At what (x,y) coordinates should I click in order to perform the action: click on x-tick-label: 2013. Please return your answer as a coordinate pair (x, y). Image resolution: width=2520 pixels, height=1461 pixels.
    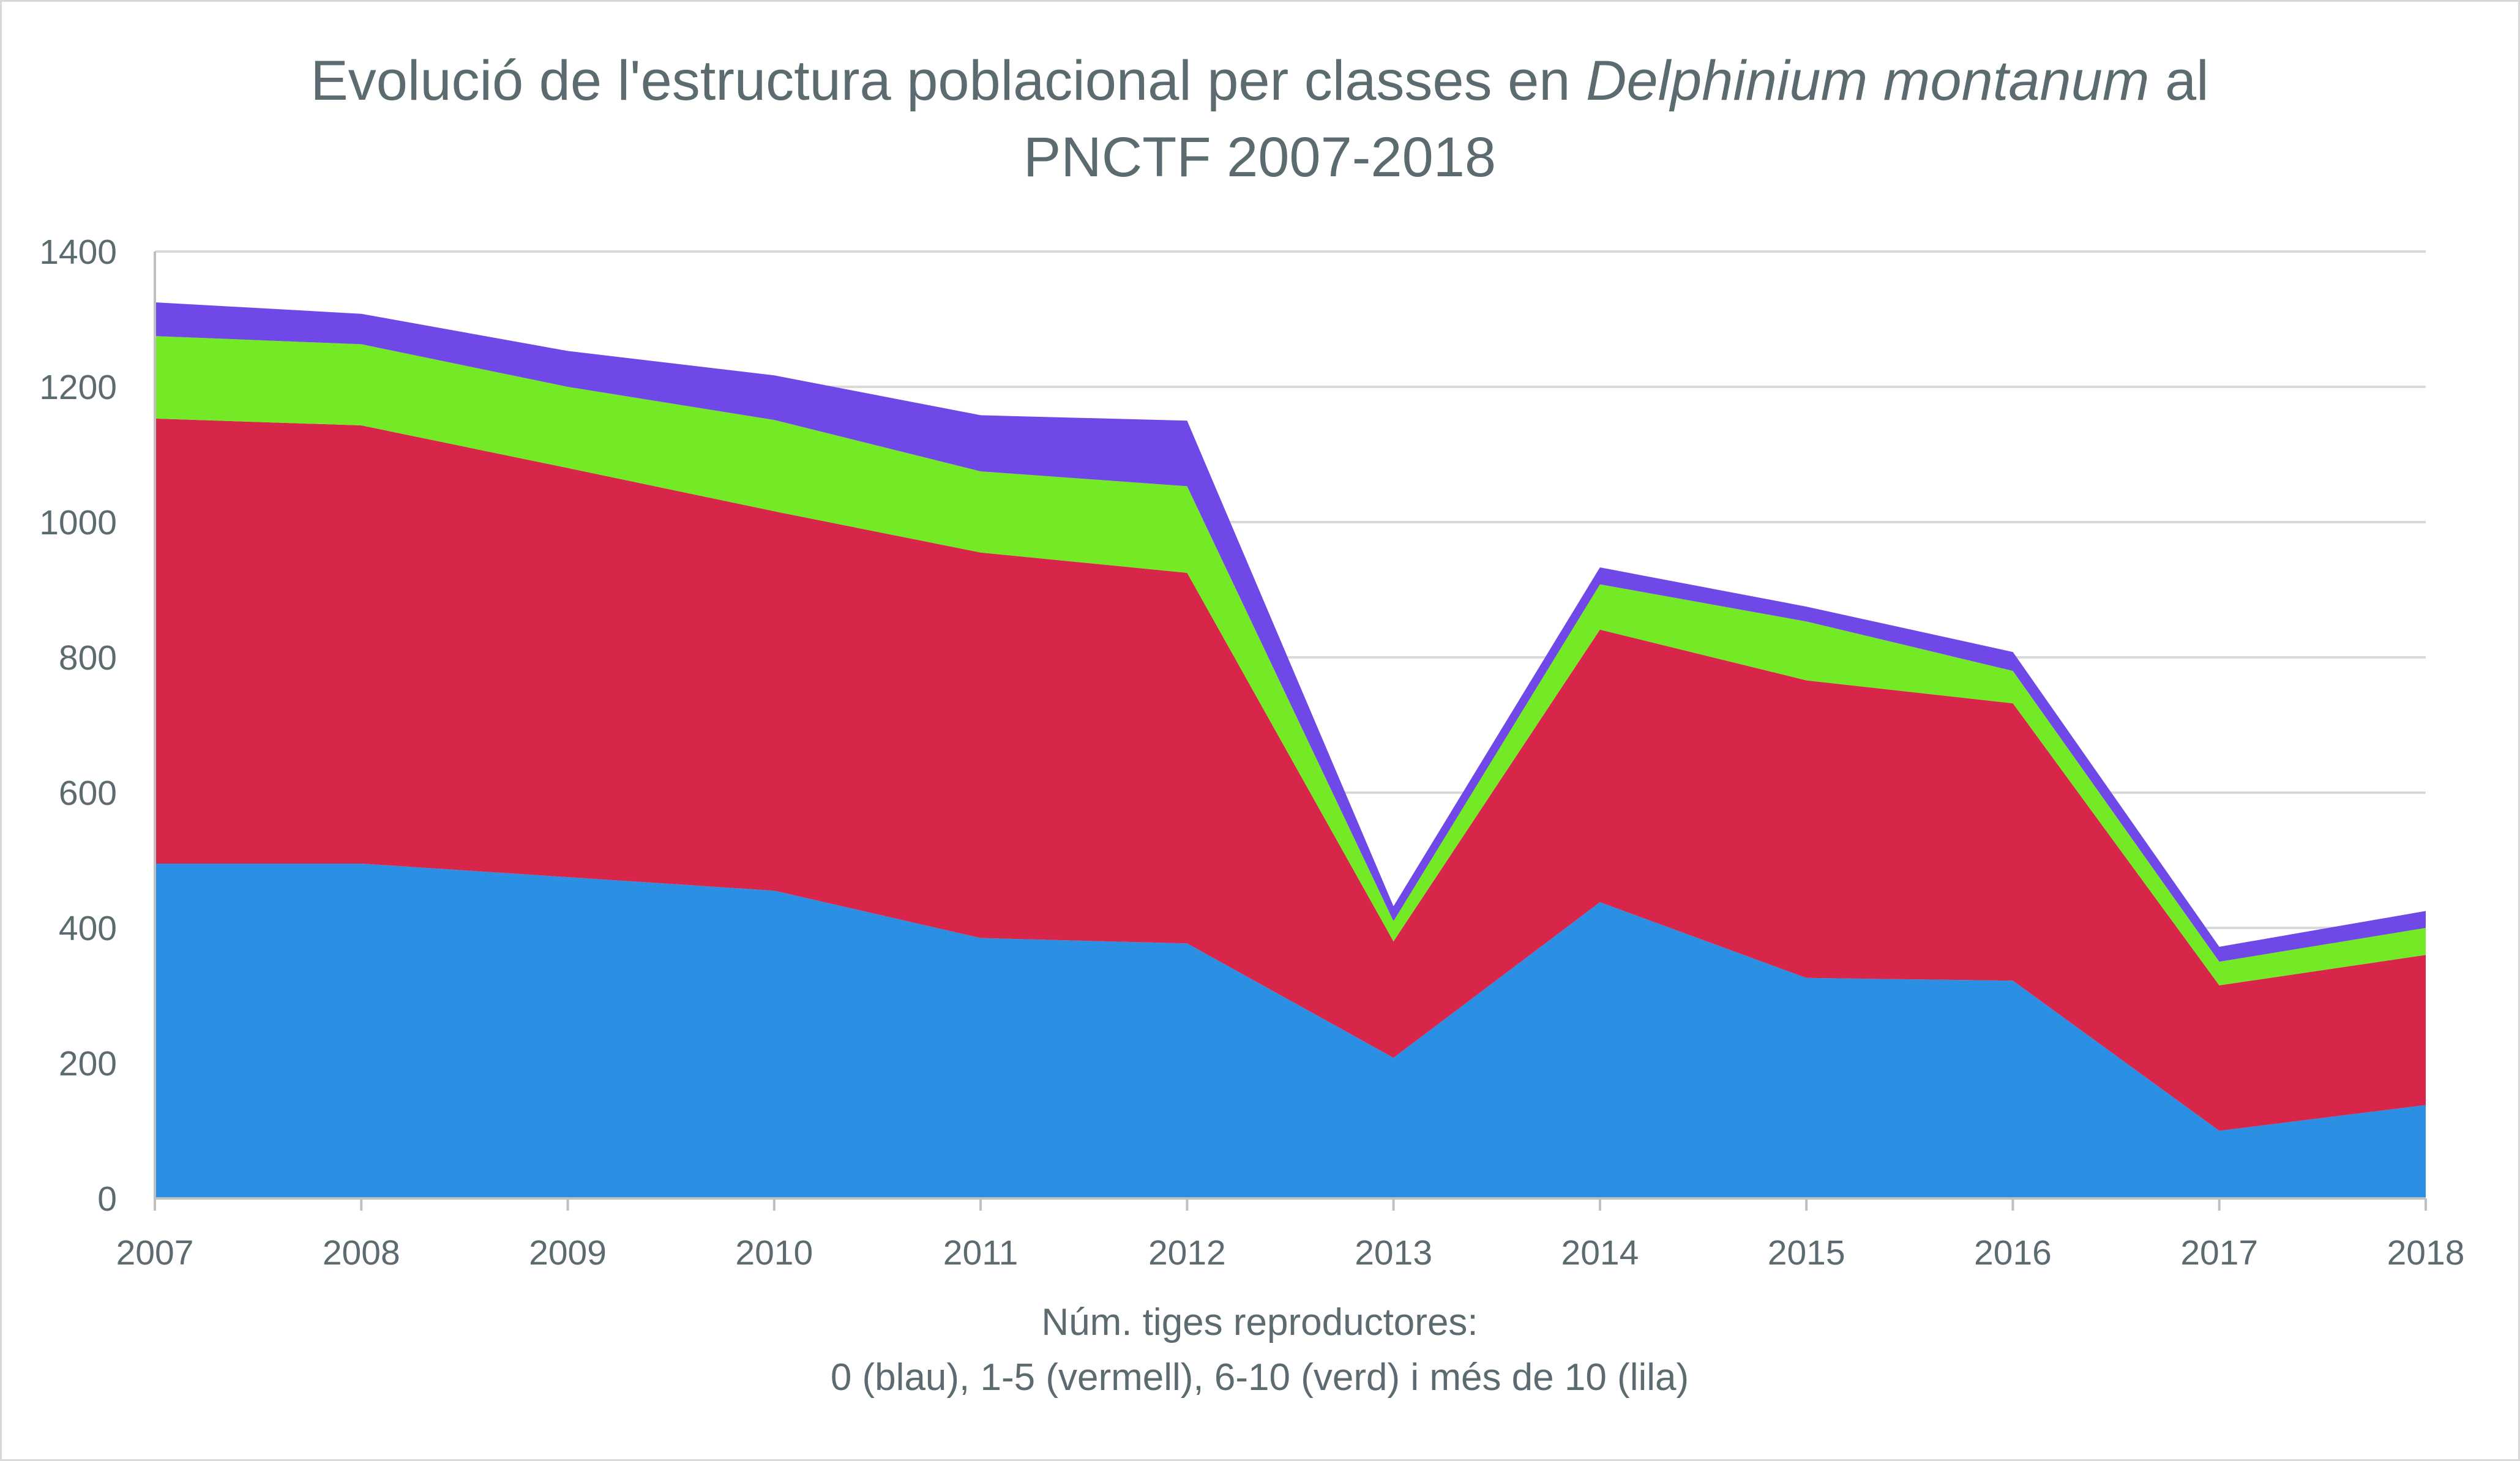
    Looking at the image, I should click on (1393, 1252).